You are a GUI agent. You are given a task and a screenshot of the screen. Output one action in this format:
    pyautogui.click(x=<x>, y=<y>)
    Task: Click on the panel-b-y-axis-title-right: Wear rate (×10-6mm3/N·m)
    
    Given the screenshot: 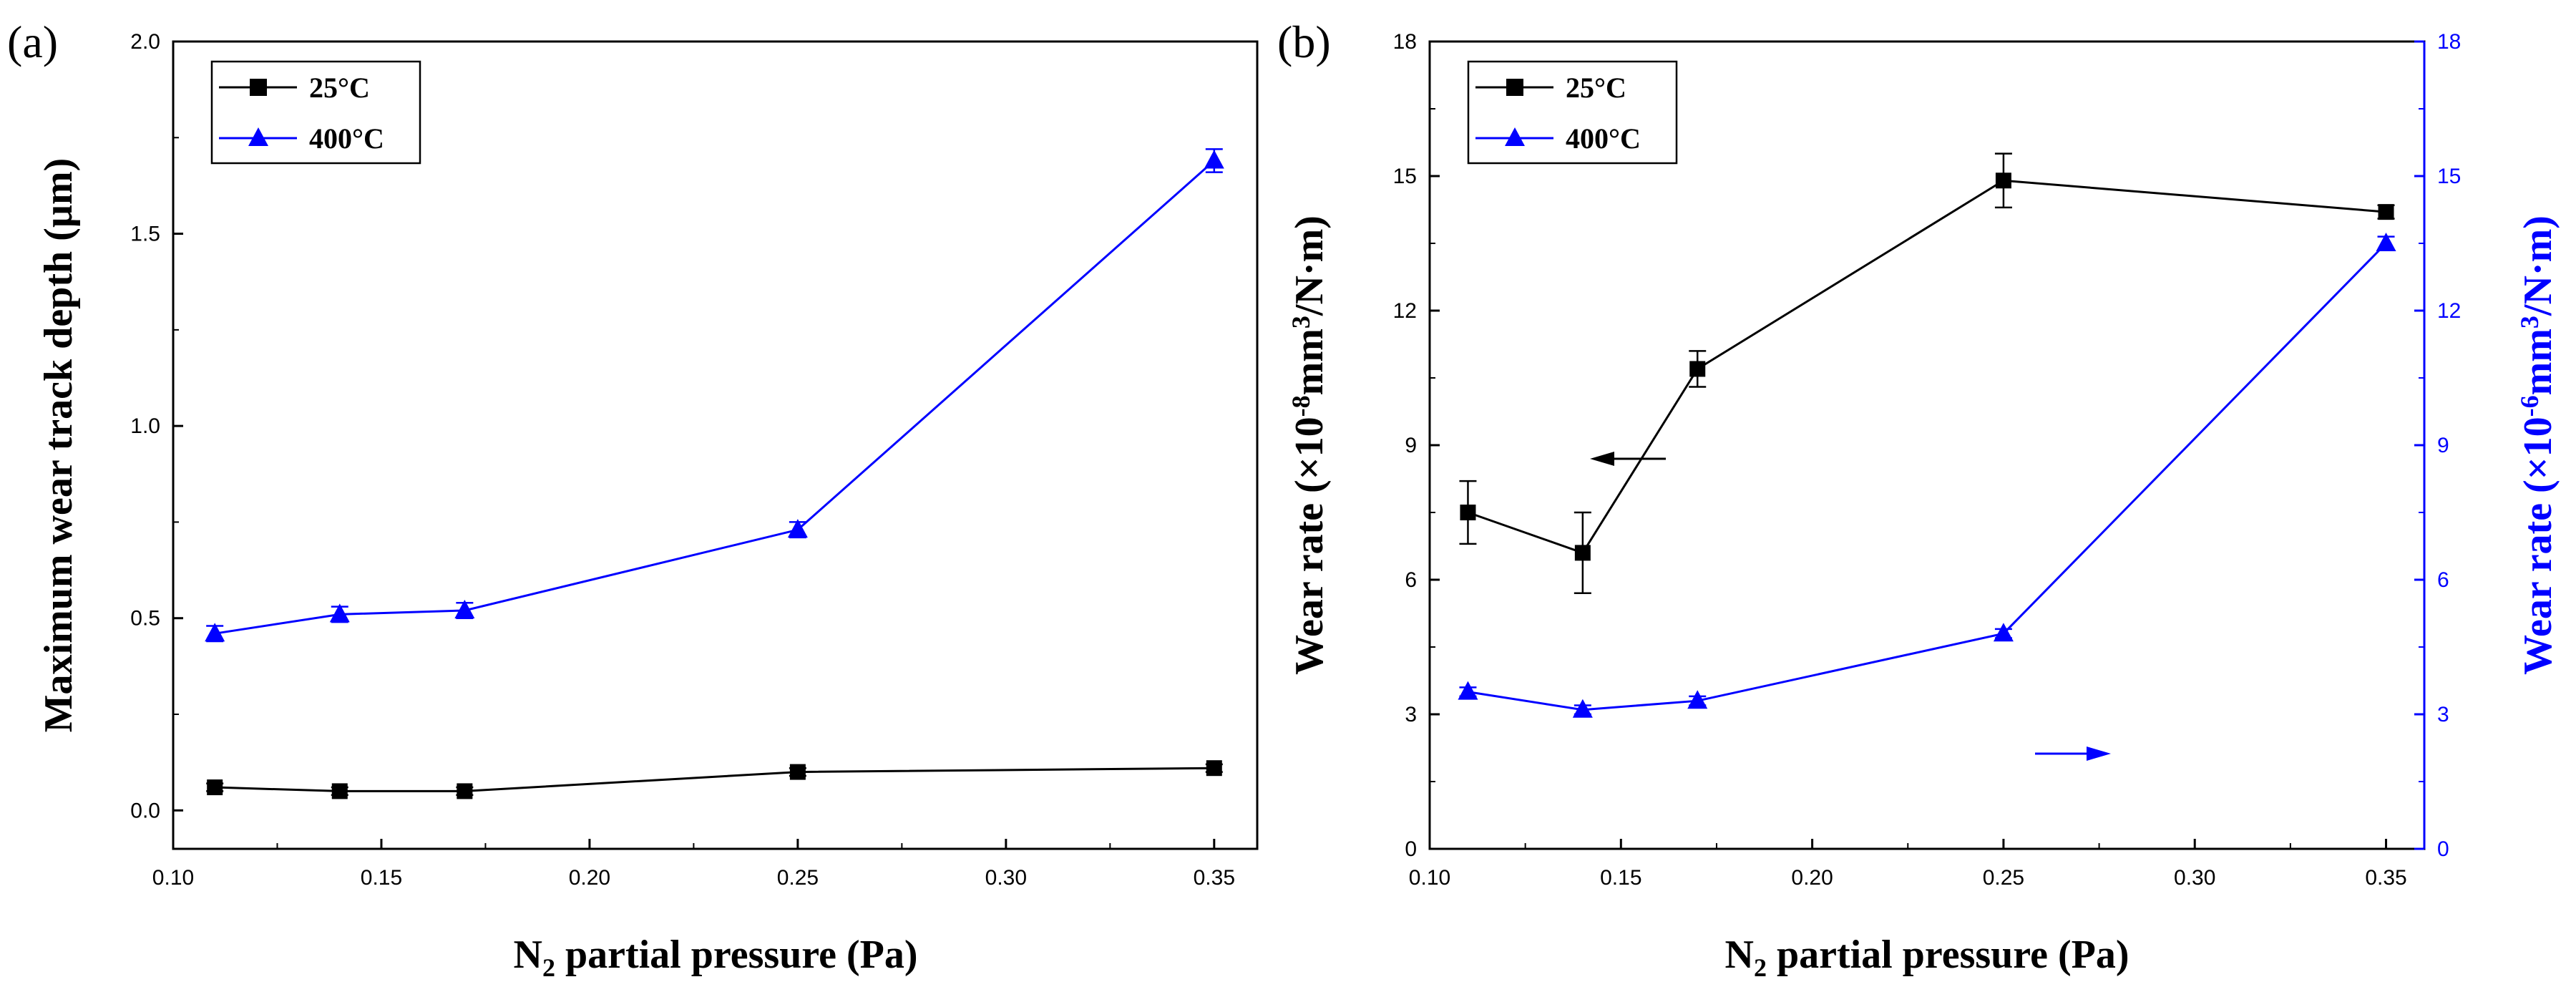 What is the action you would take?
    pyautogui.click(x=2537, y=445)
    